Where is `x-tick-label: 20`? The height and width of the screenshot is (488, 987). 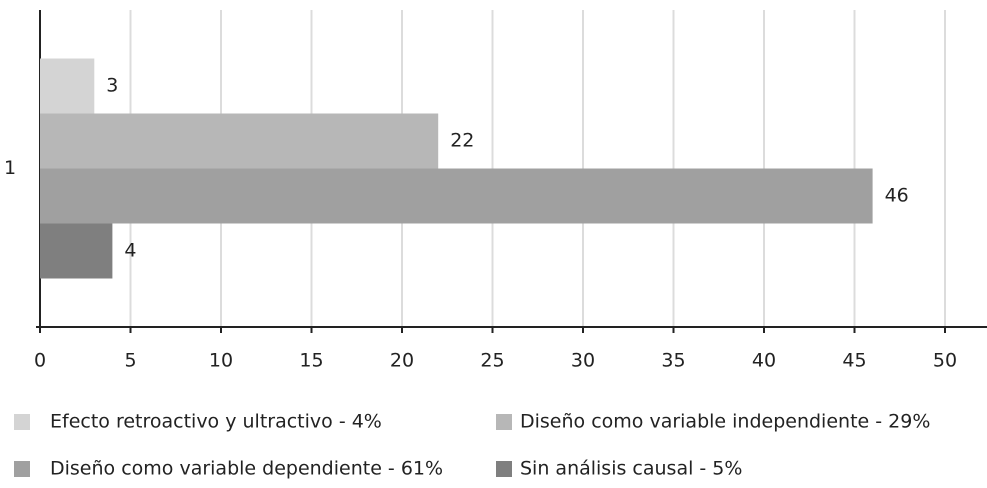 x-tick-label: 20 is located at coordinates (402, 361).